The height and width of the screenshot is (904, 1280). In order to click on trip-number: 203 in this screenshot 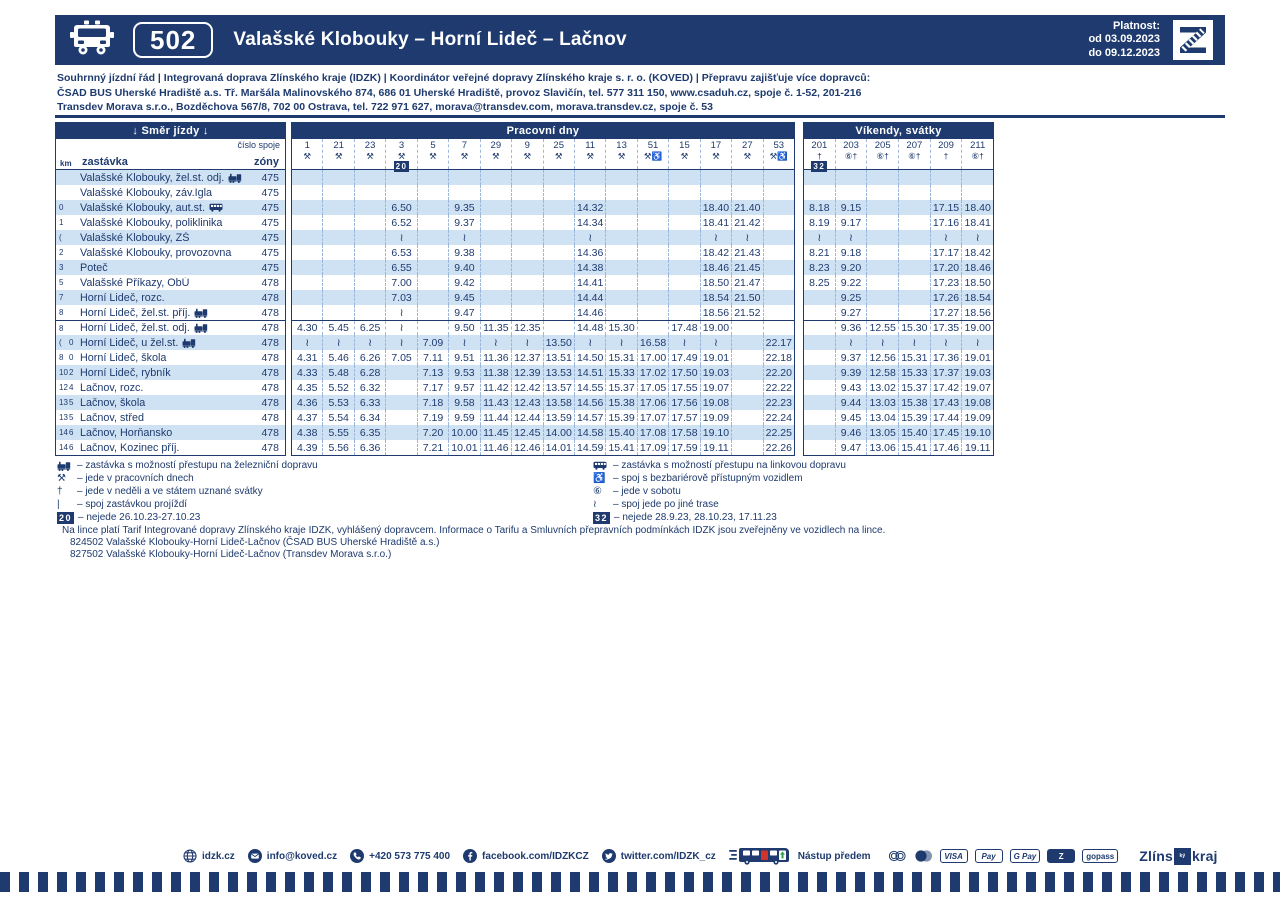, I will do `click(851, 145)`.